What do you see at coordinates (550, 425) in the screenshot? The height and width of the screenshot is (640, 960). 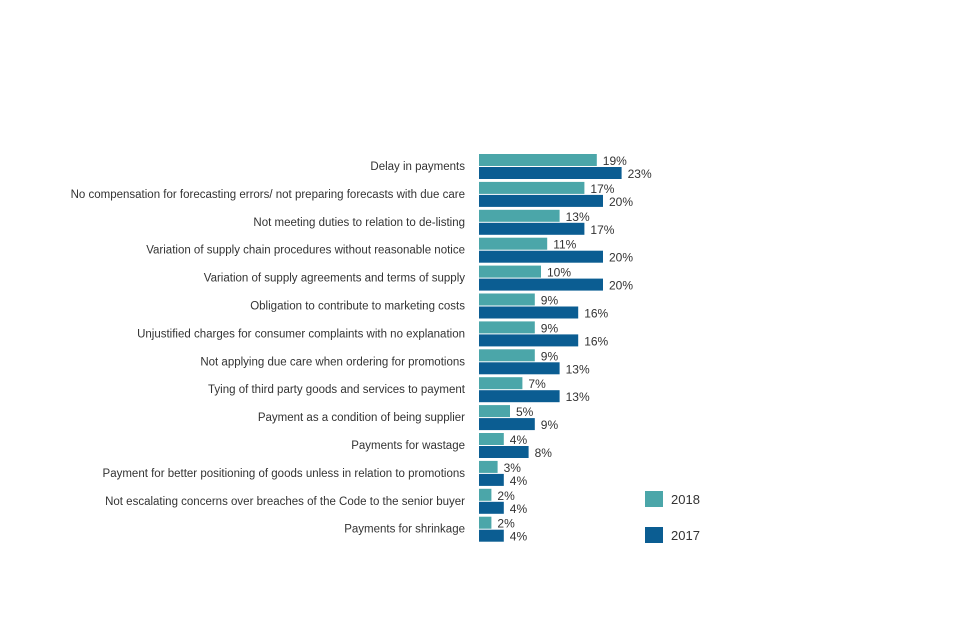 I see `value-label-2017: 9%` at bounding box center [550, 425].